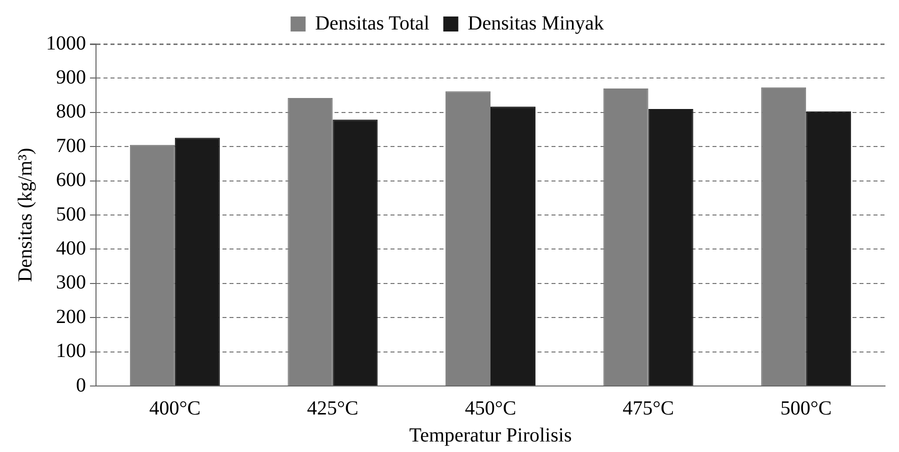 The image size is (899, 452). Describe the element at coordinates (71, 317) in the screenshot. I see `y-tick-label: 200` at that location.